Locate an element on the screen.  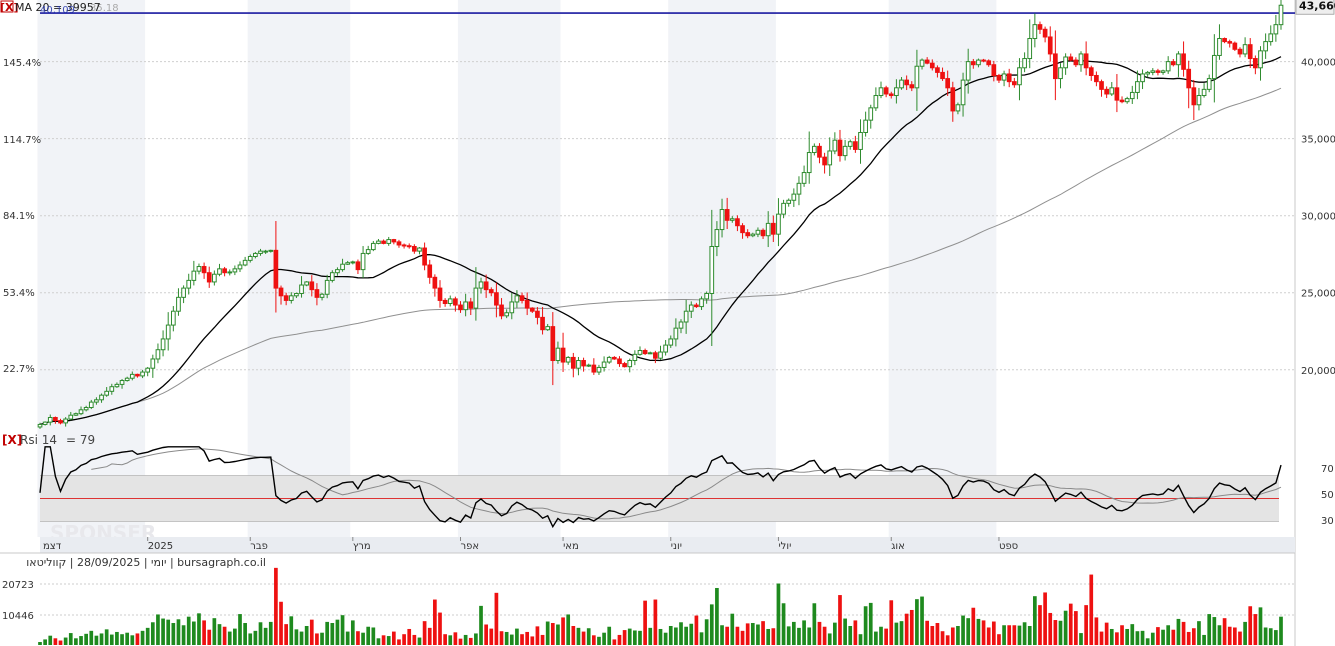
rsi-line is located at coordinates (660, 487).